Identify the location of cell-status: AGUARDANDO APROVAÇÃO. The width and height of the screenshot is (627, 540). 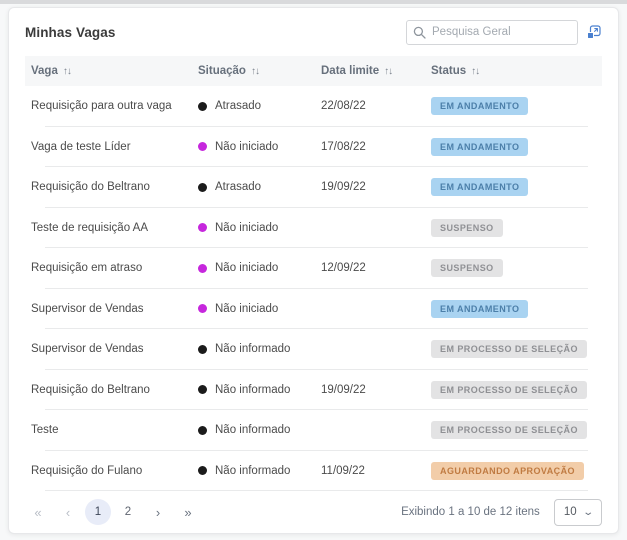
(516, 470).